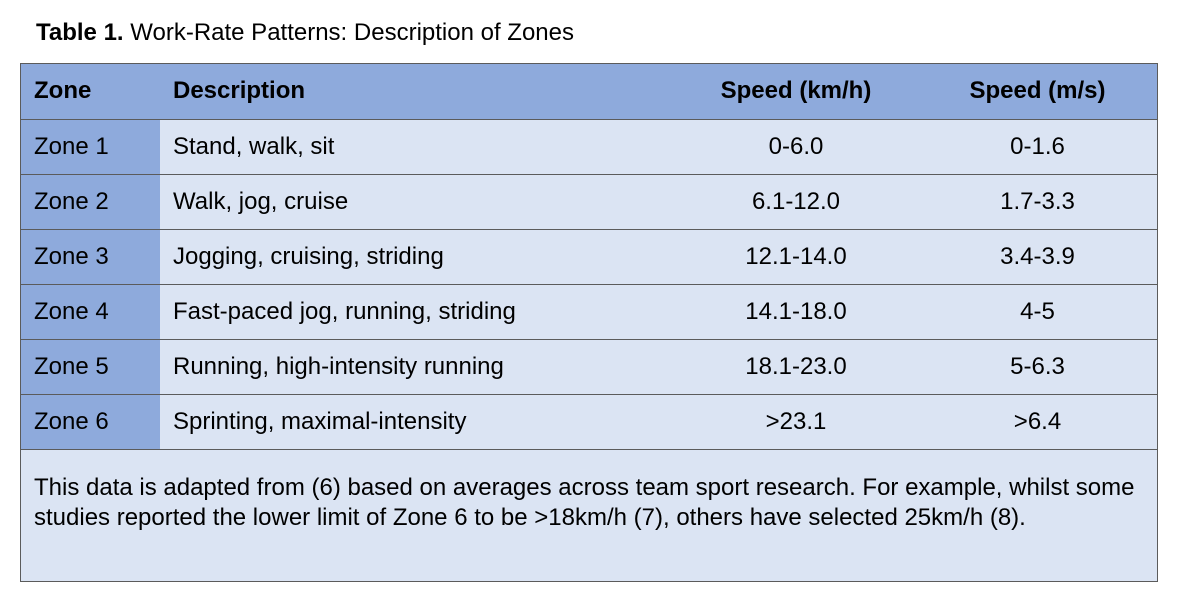 The height and width of the screenshot is (601, 1180). I want to click on description-cell: Jogging, cruising, striding, so click(417, 257).